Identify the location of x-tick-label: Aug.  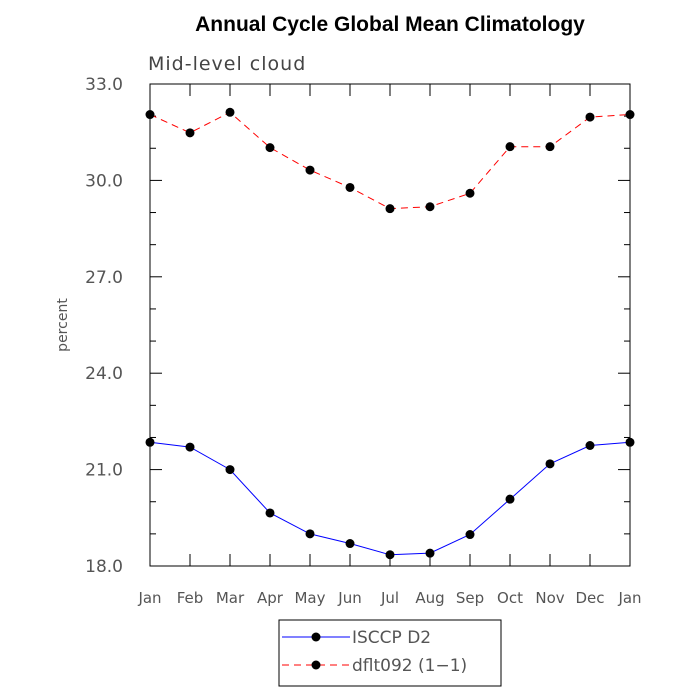
(429, 598).